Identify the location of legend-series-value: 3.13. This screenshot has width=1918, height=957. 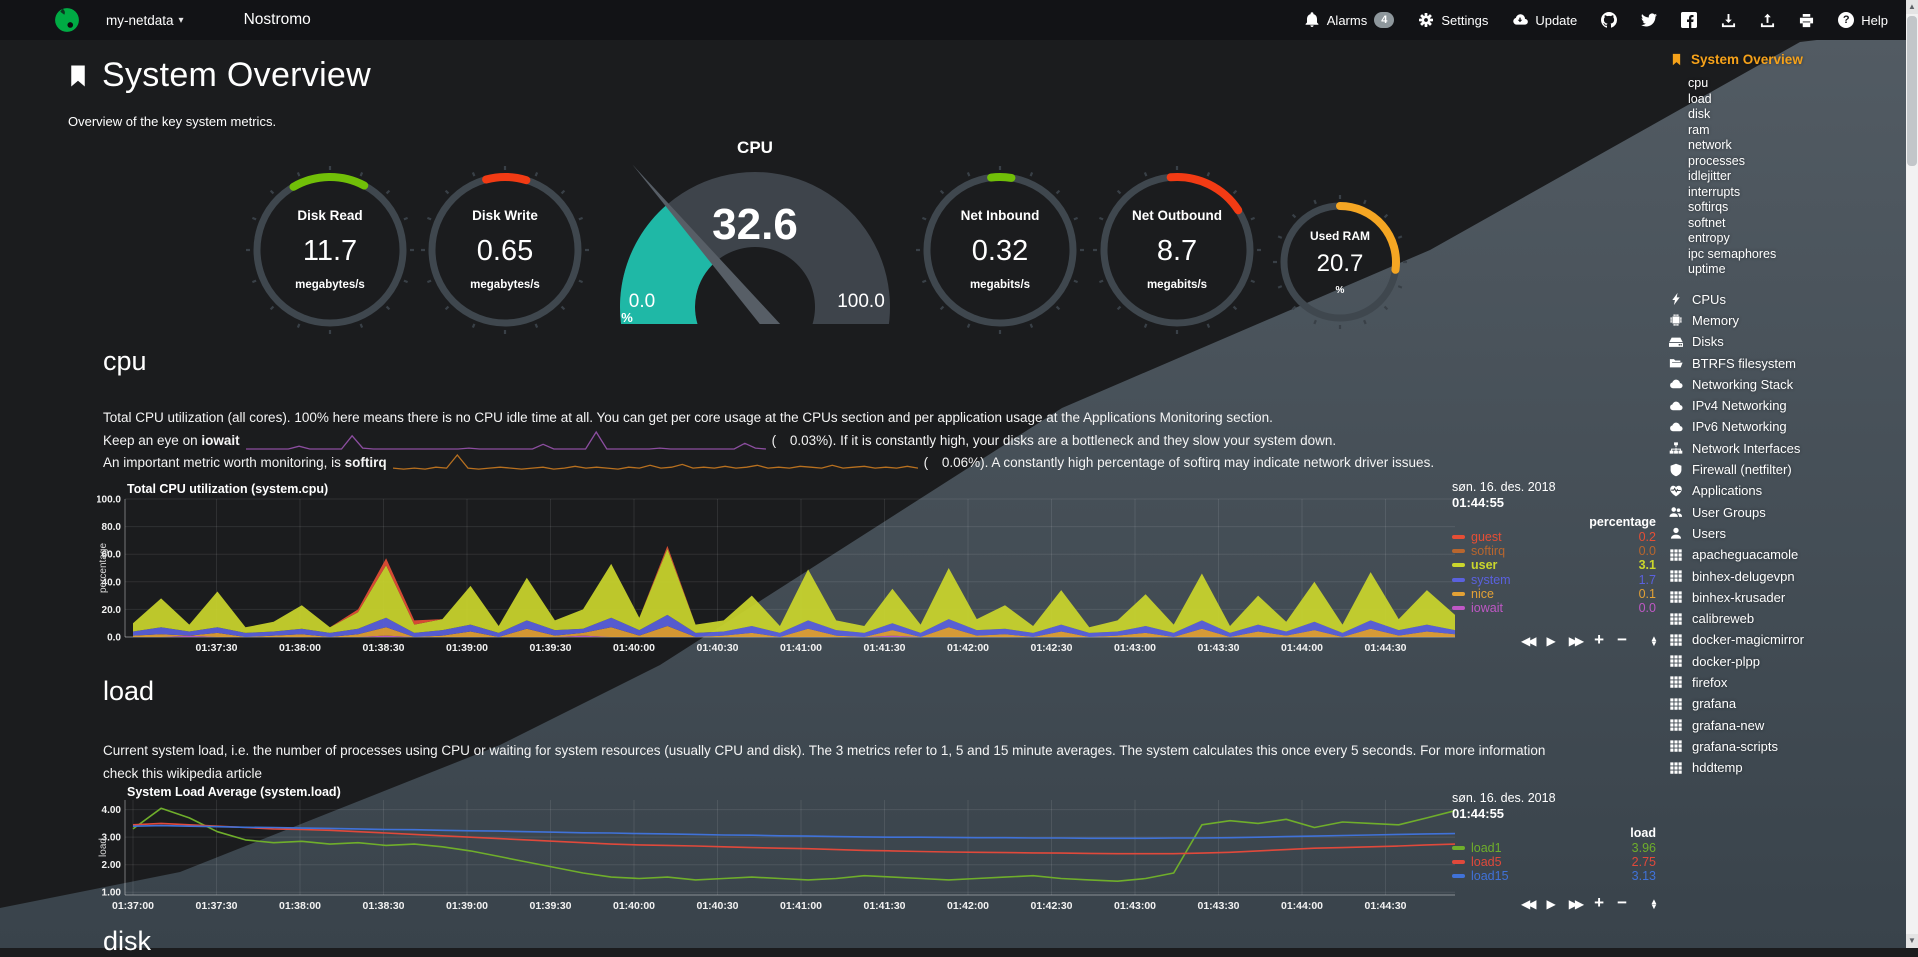
(1643, 876).